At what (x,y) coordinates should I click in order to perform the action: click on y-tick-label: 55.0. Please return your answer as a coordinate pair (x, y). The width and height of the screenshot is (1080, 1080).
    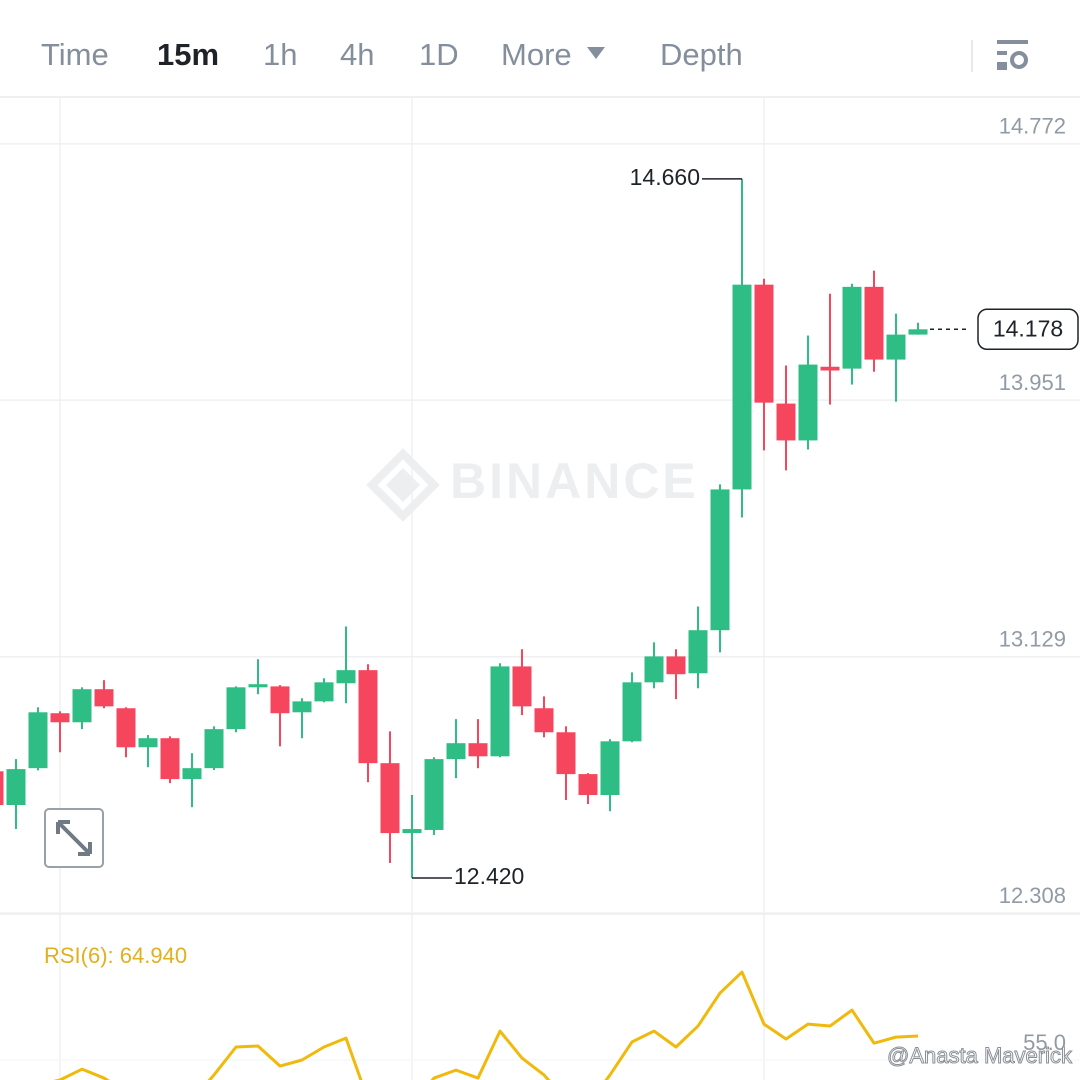
    Looking at the image, I should click on (1044, 1042).